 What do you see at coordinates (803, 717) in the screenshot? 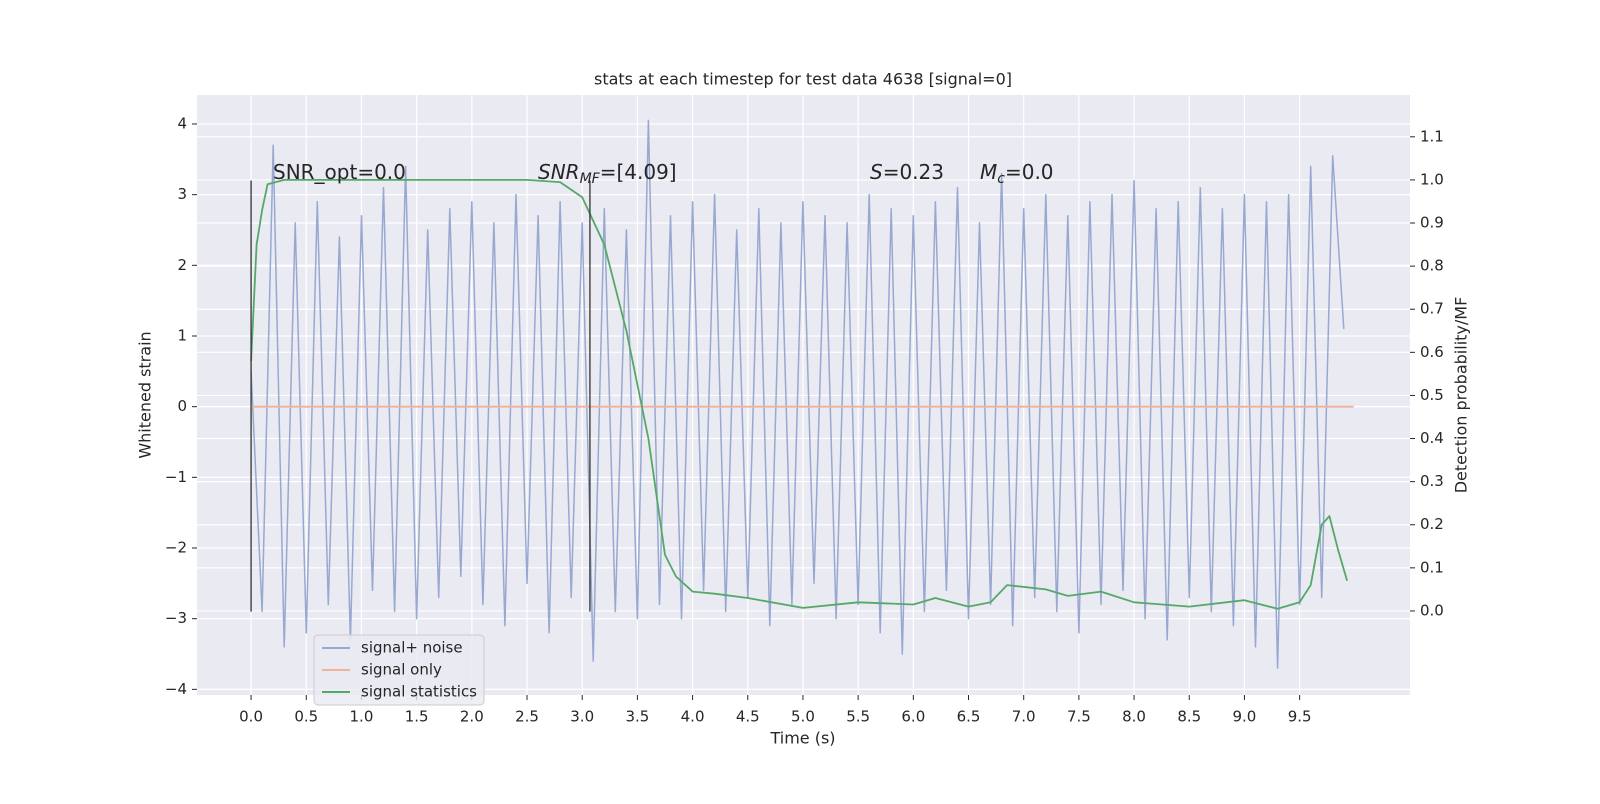
I see `x-tick-label: 5.0` at bounding box center [803, 717].